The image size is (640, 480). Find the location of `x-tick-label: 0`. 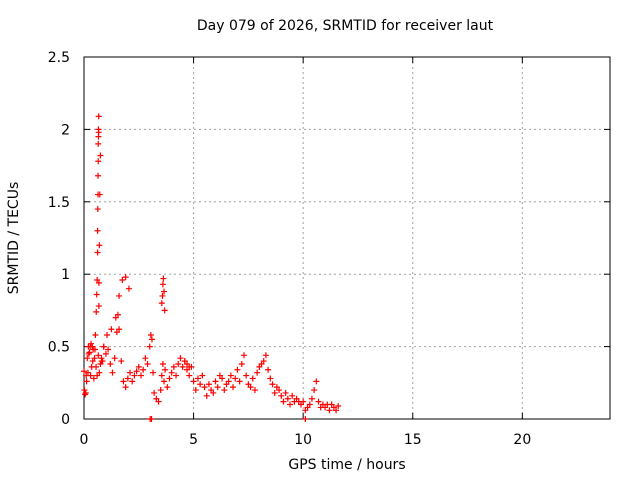

x-tick-label: 0 is located at coordinates (84, 440).